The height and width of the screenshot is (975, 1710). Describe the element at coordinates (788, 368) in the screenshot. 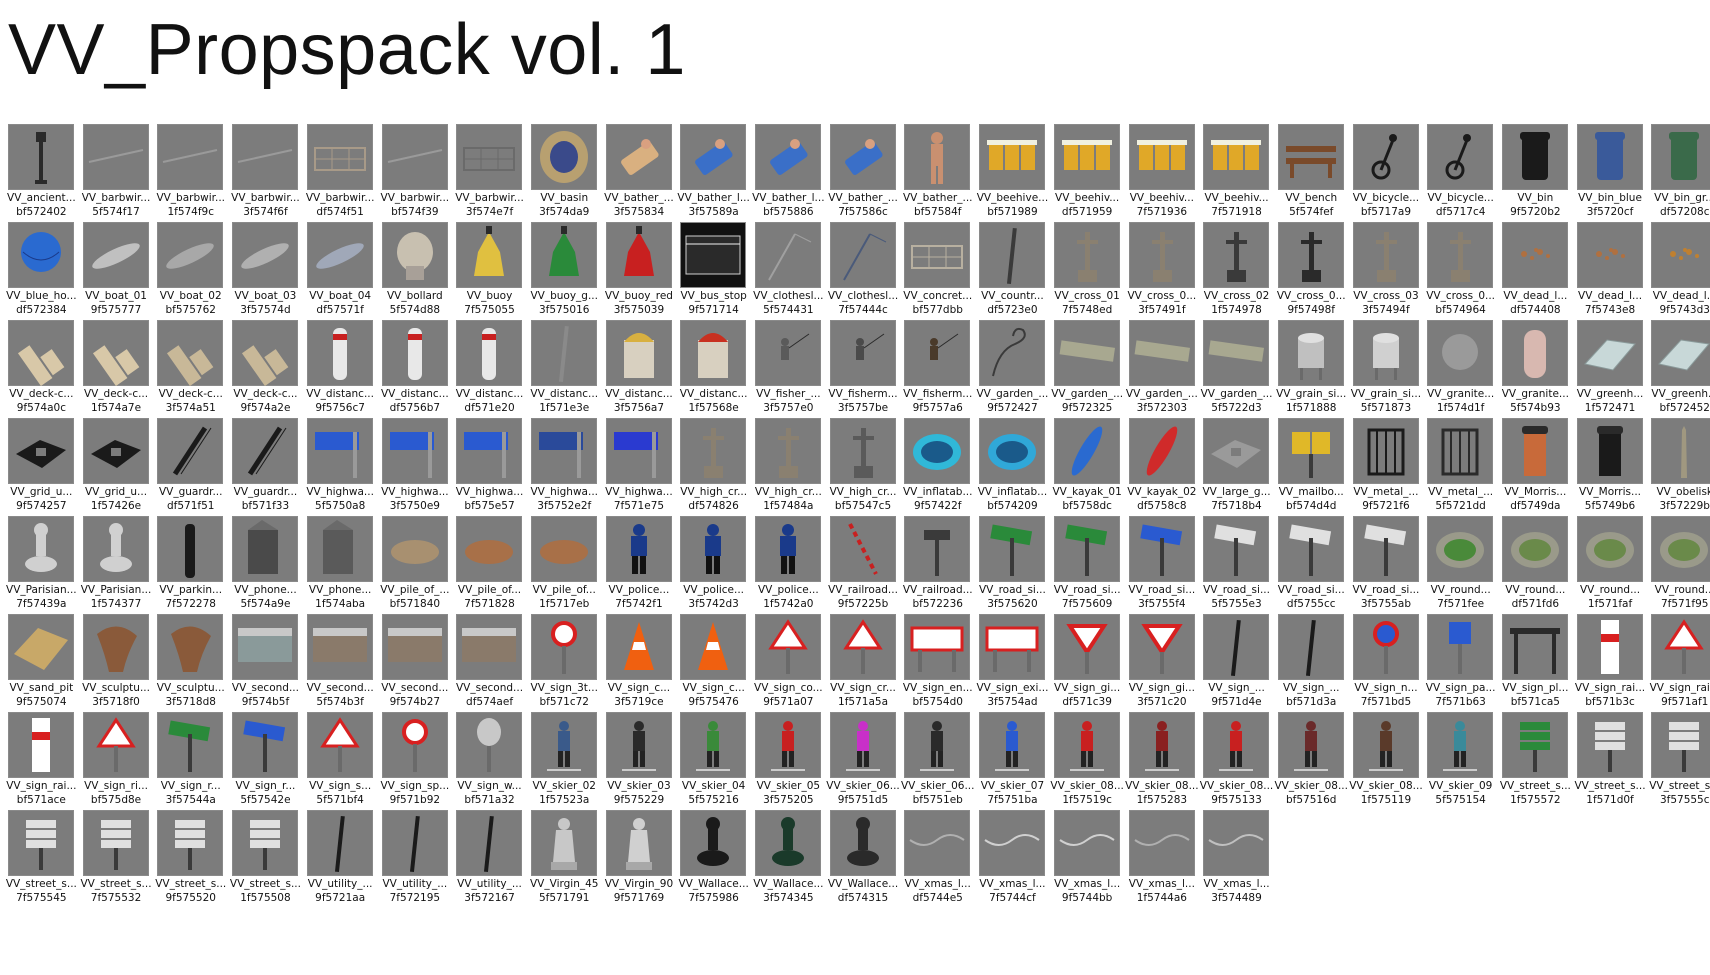

I see `asset-tile: VV_fisher_... 3f5757e0` at that location.